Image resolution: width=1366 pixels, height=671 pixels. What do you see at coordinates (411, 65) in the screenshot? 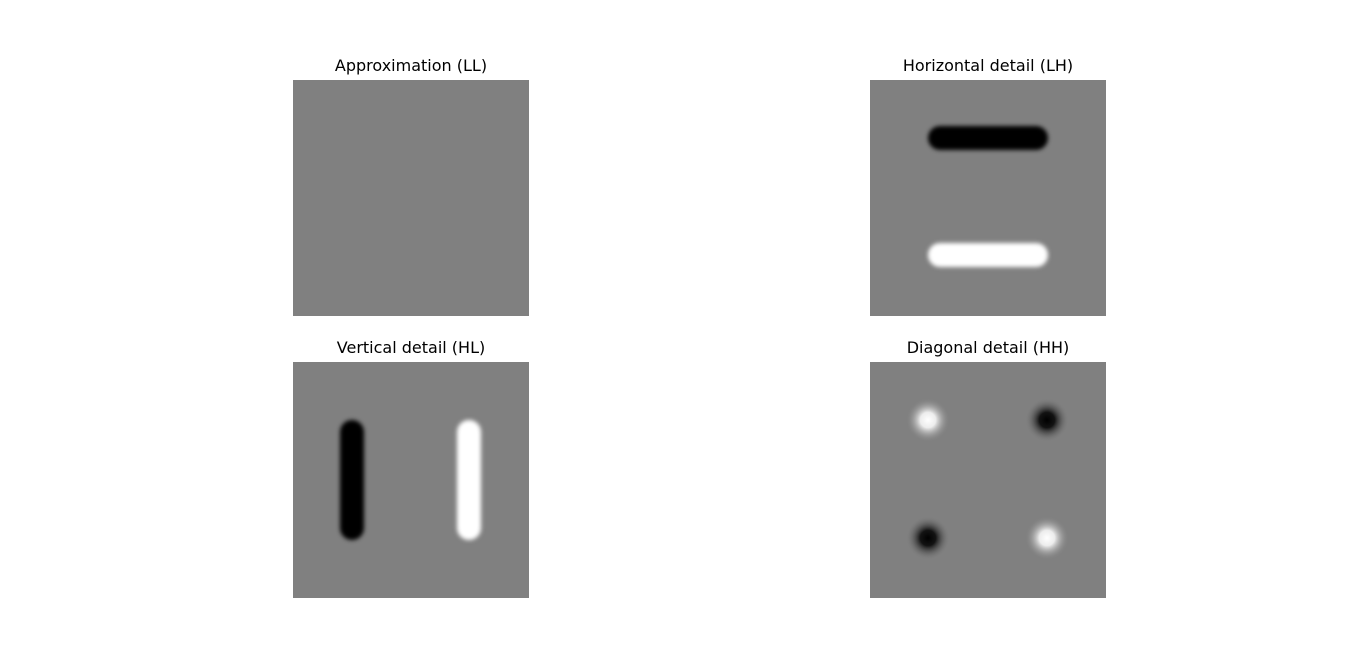
I see `panel-title-approximation: Approximation (LL)` at bounding box center [411, 65].